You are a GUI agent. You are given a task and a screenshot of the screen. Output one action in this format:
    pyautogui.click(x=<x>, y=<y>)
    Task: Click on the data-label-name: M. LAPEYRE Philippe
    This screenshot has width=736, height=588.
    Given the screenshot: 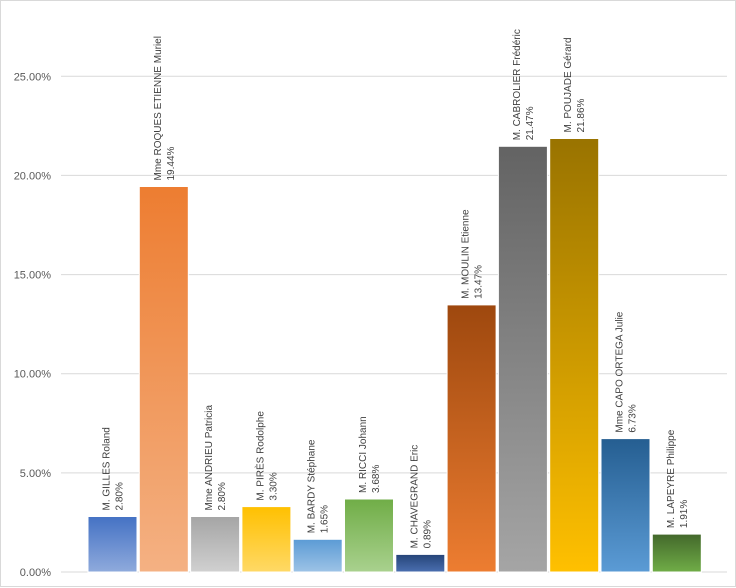 What is the action you would take?
    pyautogui.click(x=671, y=478)
    